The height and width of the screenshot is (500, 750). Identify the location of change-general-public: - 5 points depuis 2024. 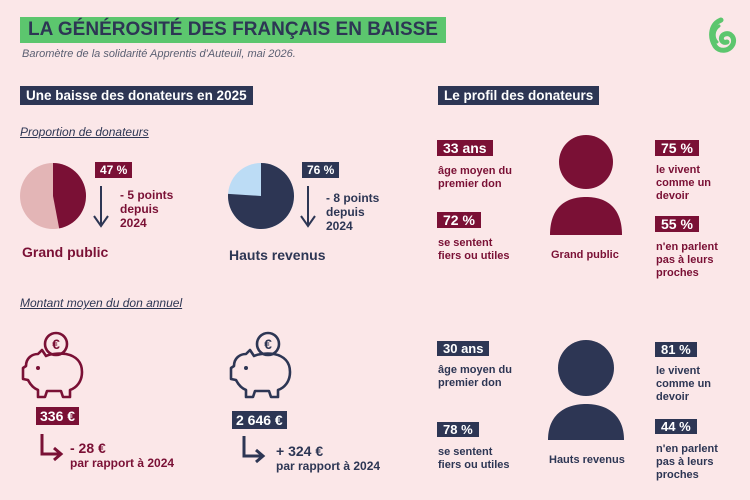
(146, 209).